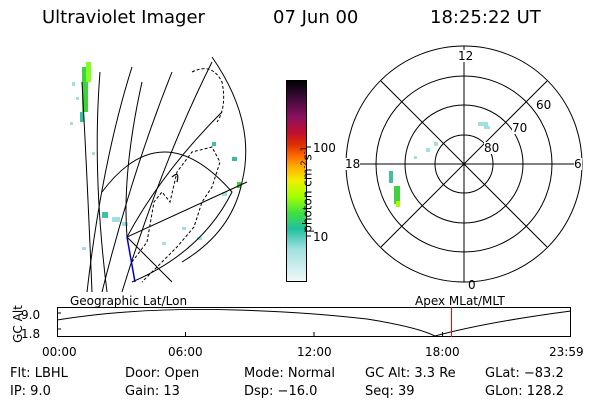 The height and width of the screenshot is (400, 600). I want to click on coastline, so click(176, 214).